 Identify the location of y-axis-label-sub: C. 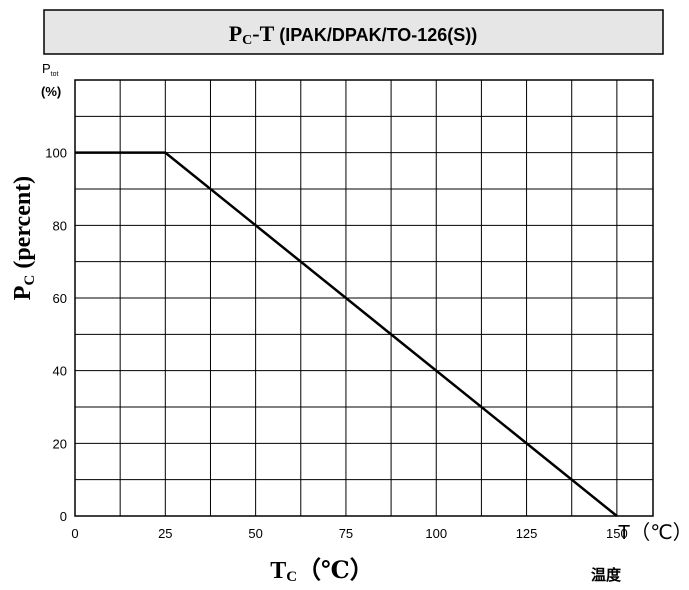
(30, 280).